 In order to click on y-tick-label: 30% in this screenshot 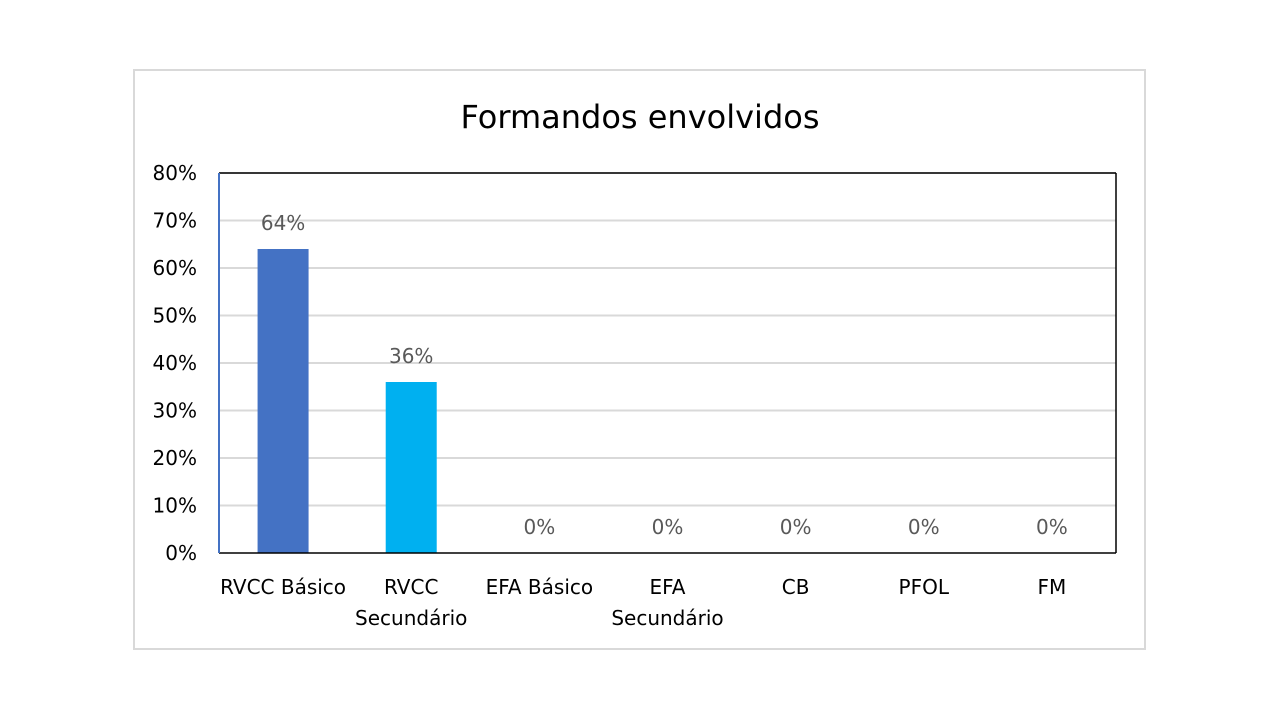, I will do `click(175, 411)`.